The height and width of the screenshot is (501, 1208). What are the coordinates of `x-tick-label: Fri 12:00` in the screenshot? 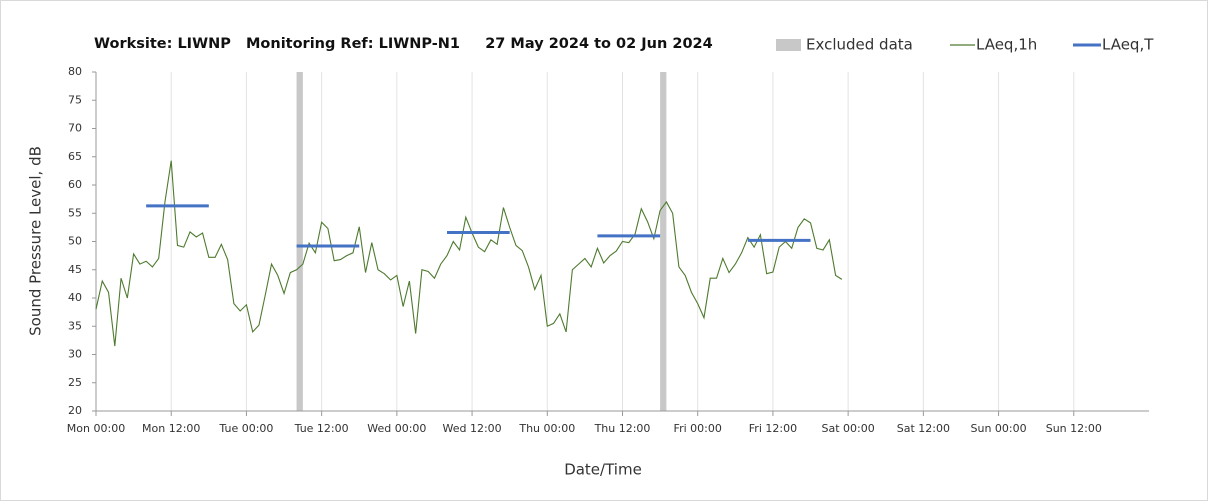 It's located at (773, 428).